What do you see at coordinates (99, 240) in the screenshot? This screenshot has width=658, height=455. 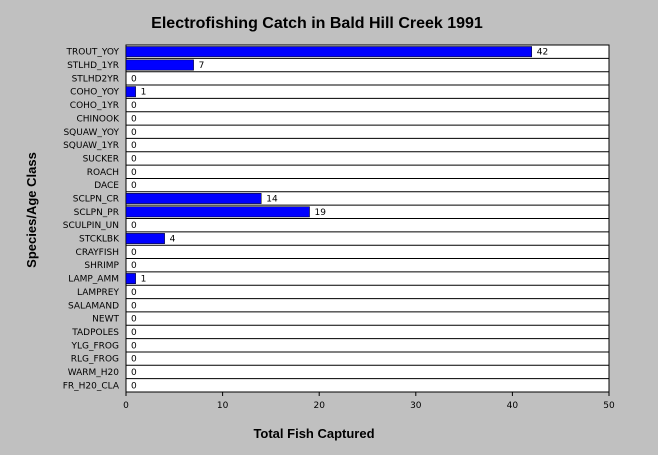 I see `category-label: STCKLBK` at bounding box center [99, 240].